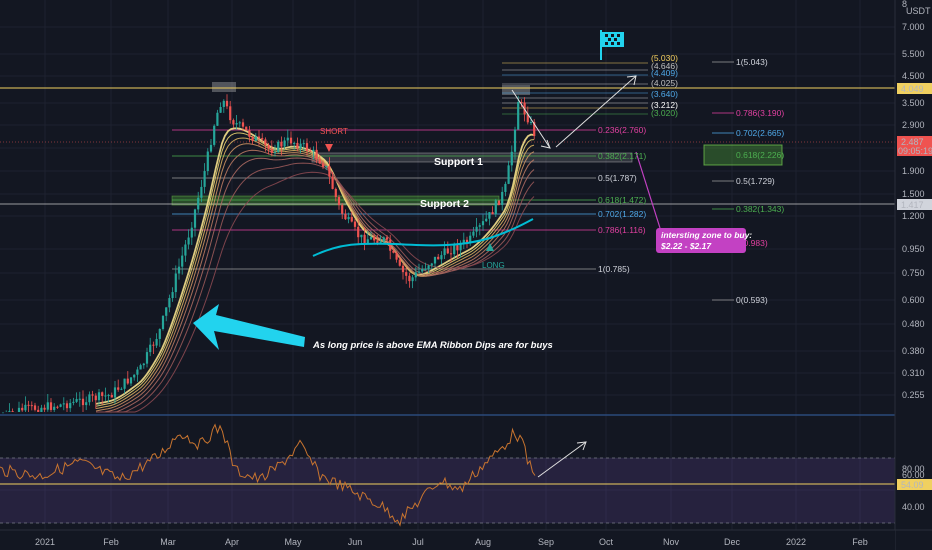 Image resolution: width=932 pixels, height=550 pixels. I want to click on fib-left-786: 0.786(1.116), so click(622, 230).